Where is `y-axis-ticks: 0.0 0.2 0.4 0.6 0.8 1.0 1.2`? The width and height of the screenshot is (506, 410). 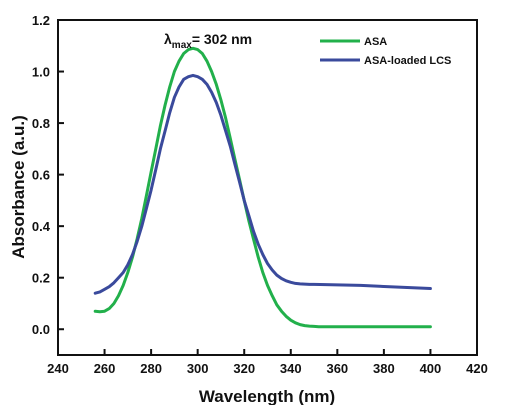 y-axis-ticks: 0.0 0.2 0.4 0.6 0.8 1.0 1.2 is located at coordinates (48, 175).